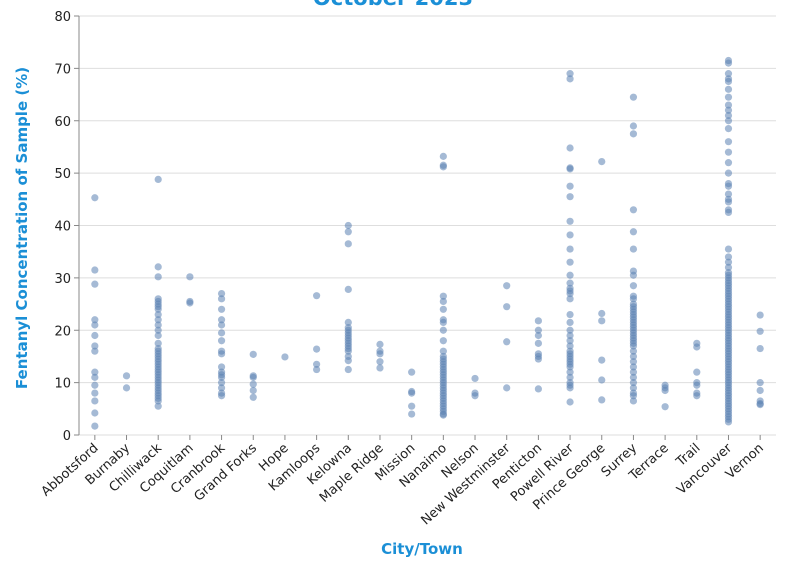 Image resolution: width=786 pixels, height=565 pixels. I want to click on y-axis-label: Fentanyl Concentration of Sample (%), so click(22, 228).